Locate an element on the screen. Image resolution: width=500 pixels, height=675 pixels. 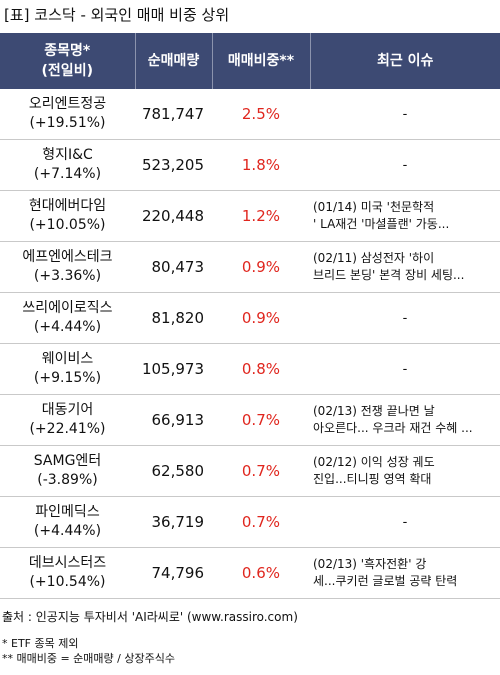
stock-name: 데브시스터즈 is located at coordinates (67, 563).